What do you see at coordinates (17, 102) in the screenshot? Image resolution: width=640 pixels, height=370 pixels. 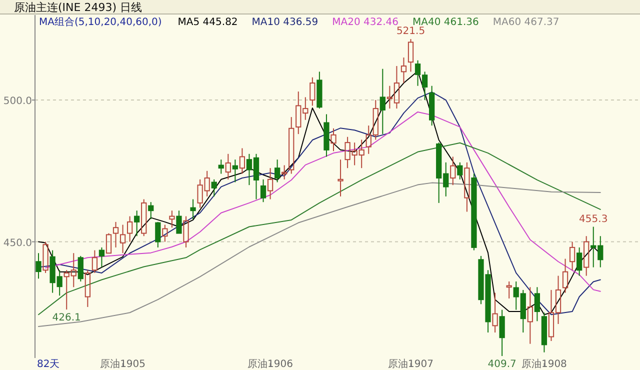 I see `ytick: 500.0` at bounding box center [17, 102].